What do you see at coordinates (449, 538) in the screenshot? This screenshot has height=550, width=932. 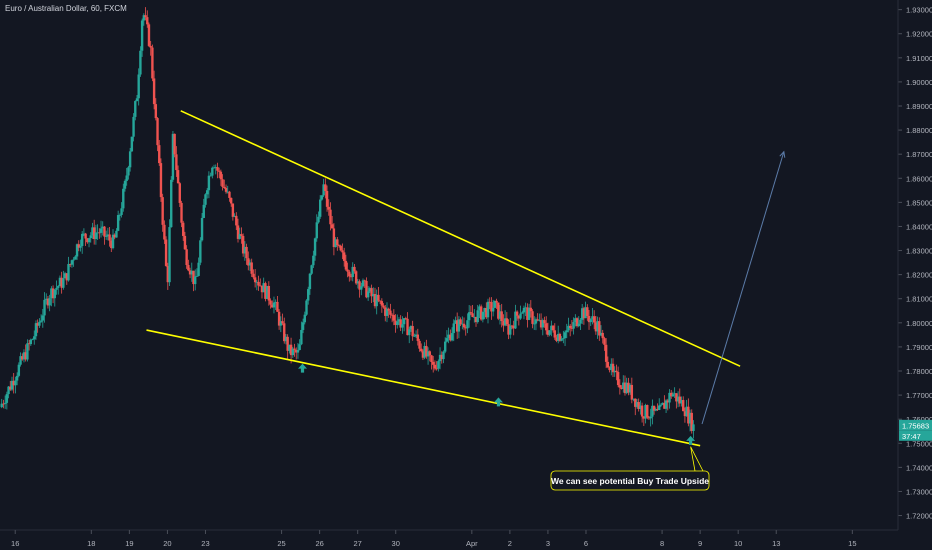 I see `time-axis: 16 18 19 20 23 25 26 27 30 Apr 2 3 6 8 9 10 13 15` at bounding box center [449, 538].